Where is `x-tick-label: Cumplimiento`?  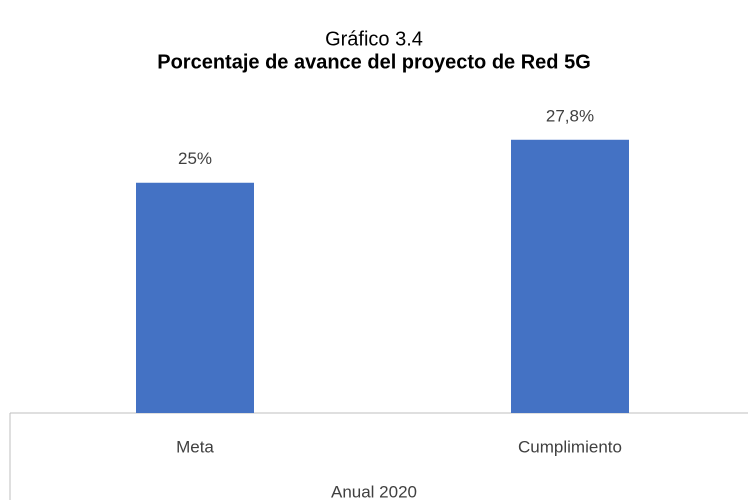
x-tick-label: Cumplimiento is located at coordinates (570, 446).